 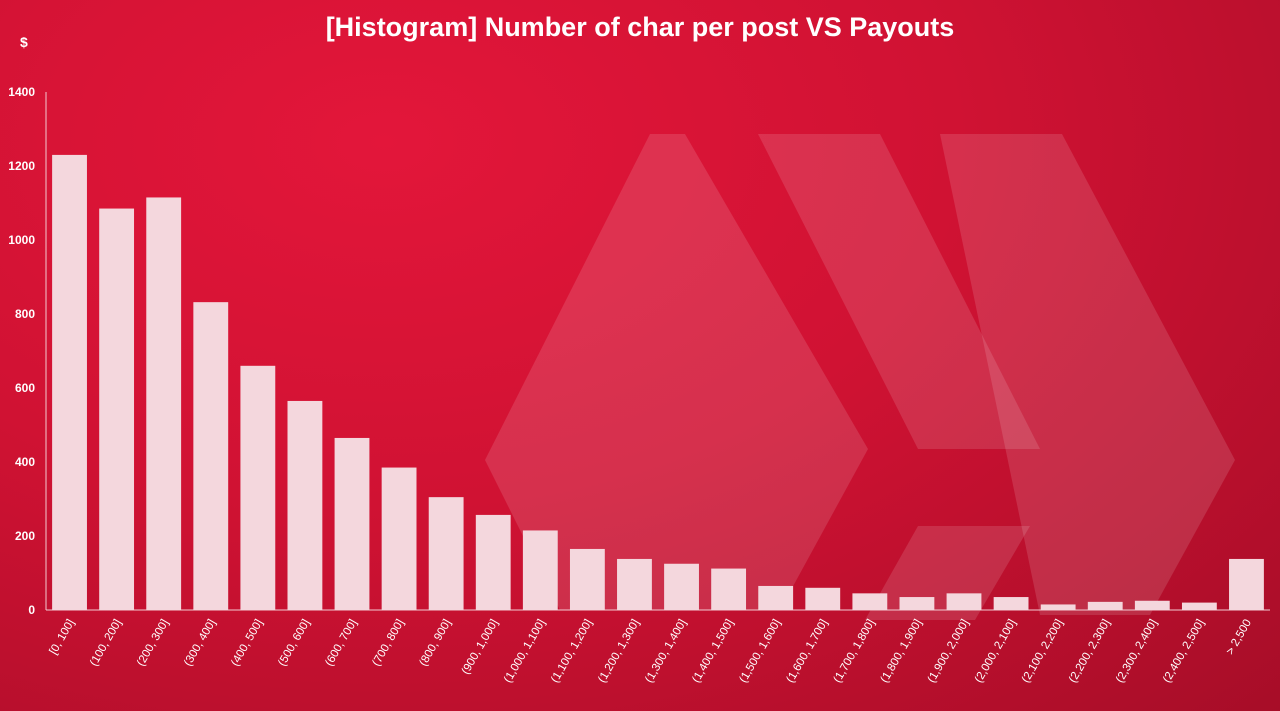 I want to click on x-category-label: (1,300, 1,400], so click(x=666, y=651).